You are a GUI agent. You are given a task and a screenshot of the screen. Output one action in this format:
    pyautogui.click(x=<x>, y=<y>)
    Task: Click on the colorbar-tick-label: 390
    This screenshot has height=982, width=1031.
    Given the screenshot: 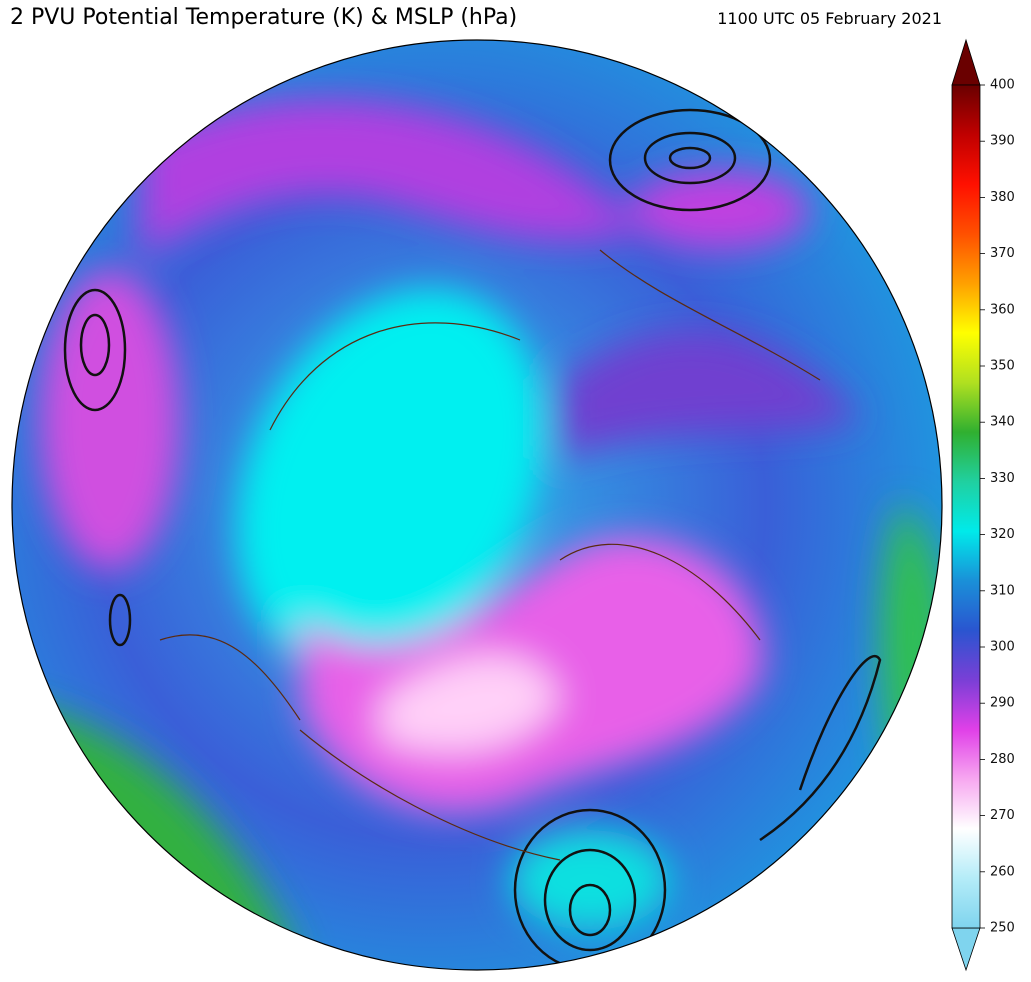 What is the action you would take?
    pyautogui.click(x=1002, y=141)
    